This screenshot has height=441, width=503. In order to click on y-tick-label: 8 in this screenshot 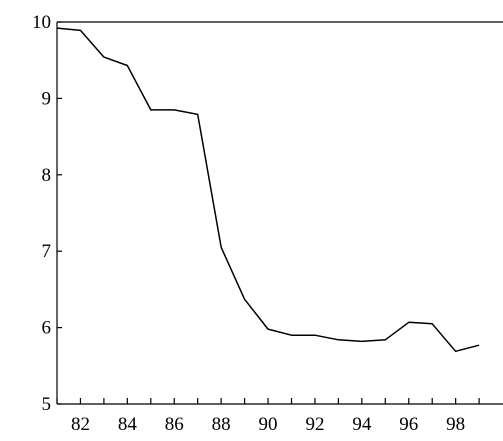, I will do `click(47, 175)`.